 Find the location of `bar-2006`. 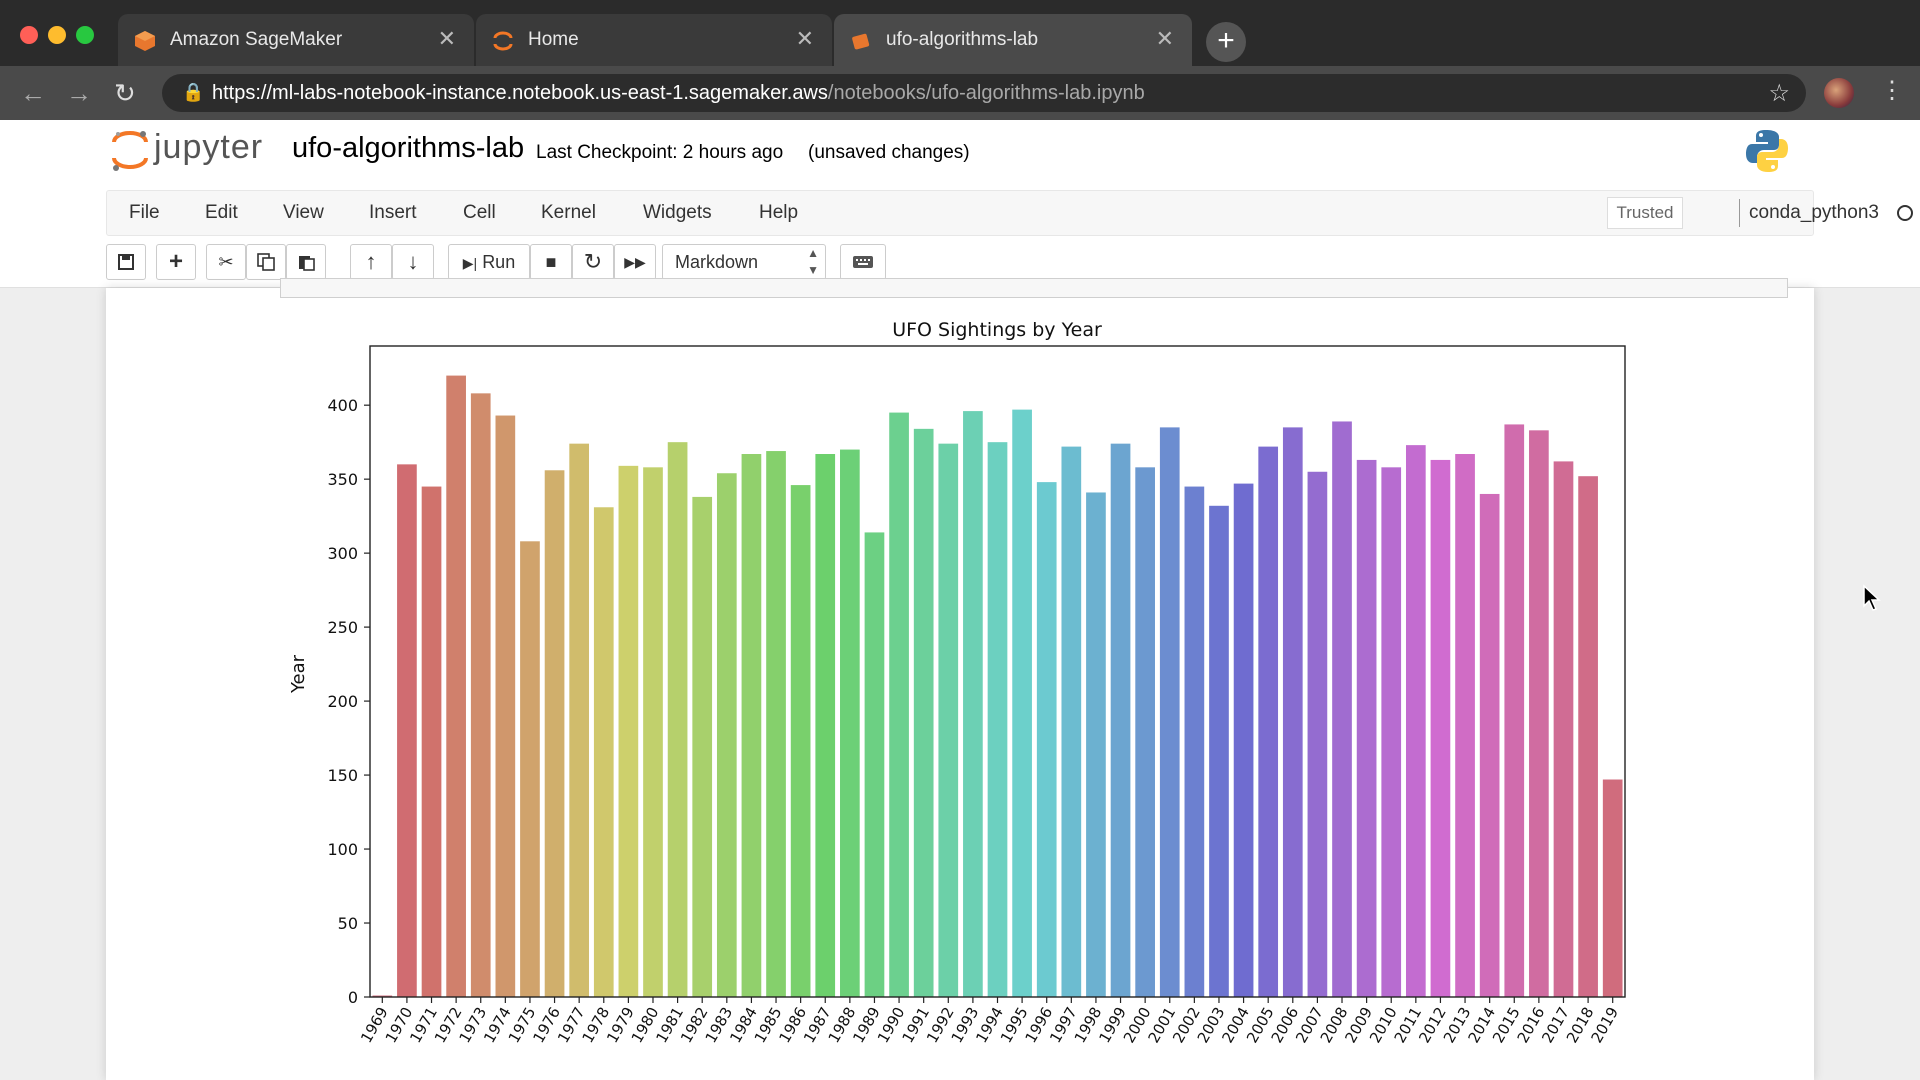

bar-2006 is located at coordinates (1292, 712).